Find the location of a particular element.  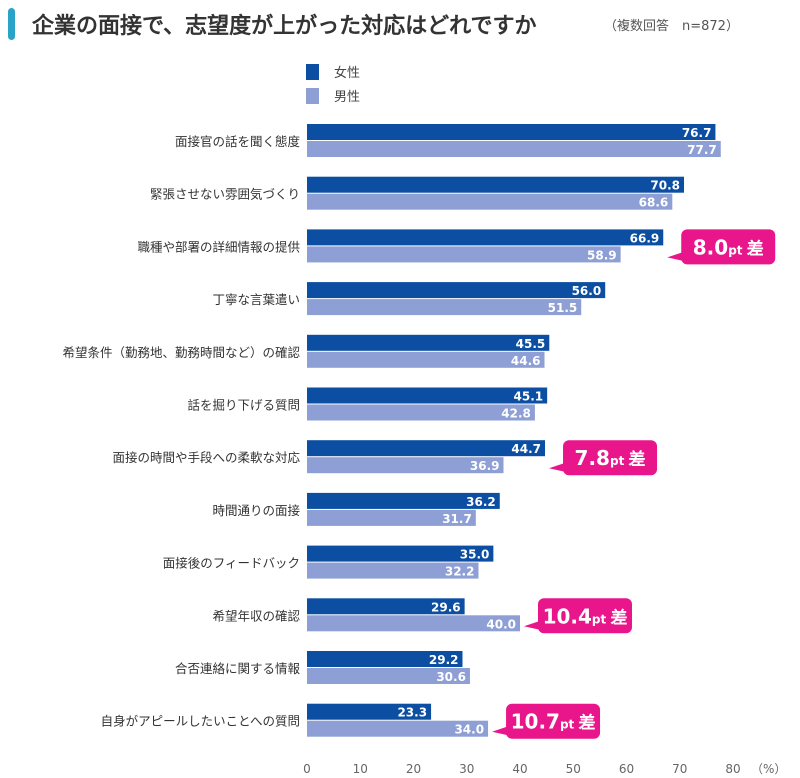

x-tick-label: 40 is located at coordinates (519, 769).